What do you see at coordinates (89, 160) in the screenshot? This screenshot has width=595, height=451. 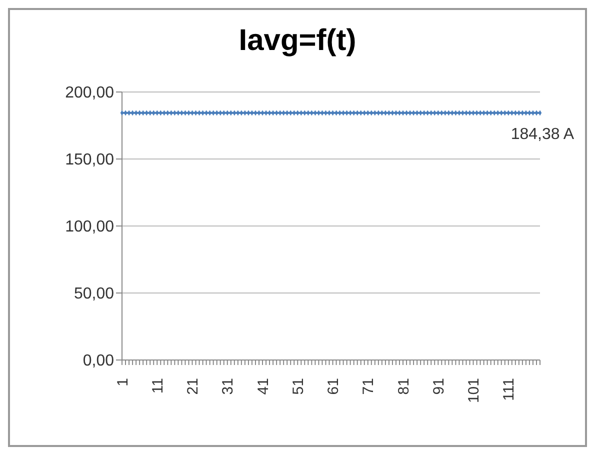 I see `y-tick-label: 150,00` at bounding box center [89, 160].